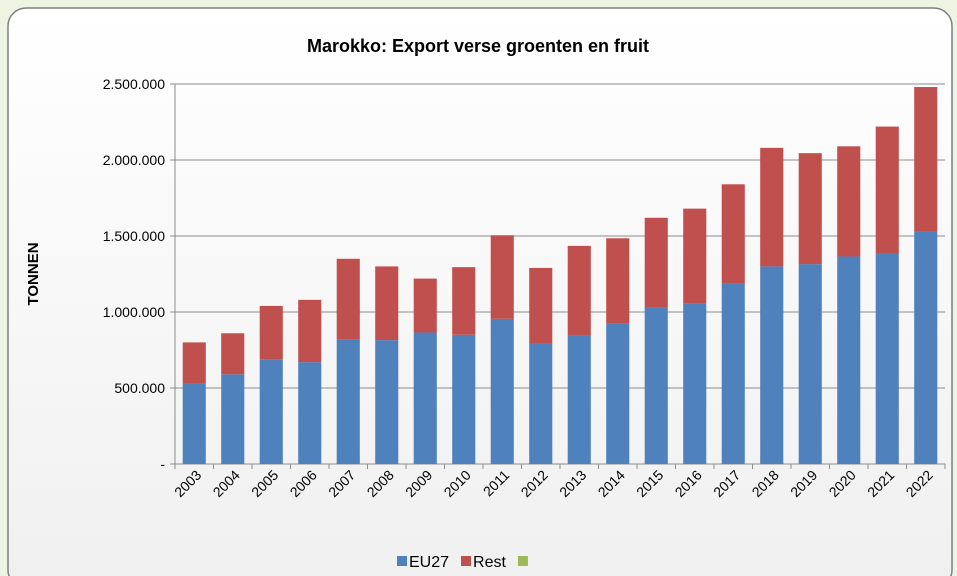  What do you see at coordinates (139, 388) in the screenshot?
I see `y-tick-label: 500.000` at bounding box center [139, 388].